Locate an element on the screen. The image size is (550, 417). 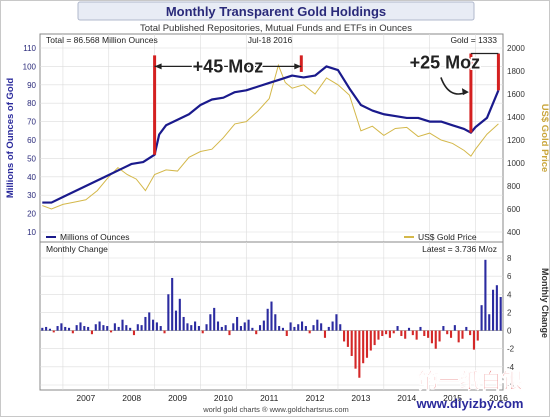
legend-label-gold-price: US$ Gold Price is located at coordinates (447, 237).